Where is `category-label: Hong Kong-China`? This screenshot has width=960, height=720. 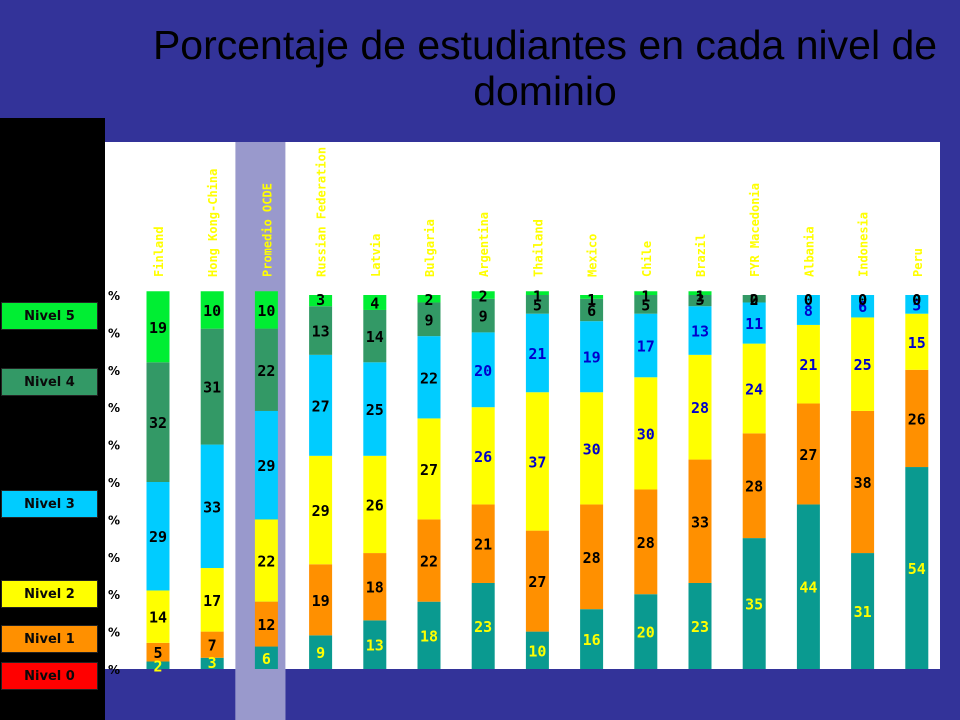 category-label: Hong Kong-China is located at coordinates (213, 223).